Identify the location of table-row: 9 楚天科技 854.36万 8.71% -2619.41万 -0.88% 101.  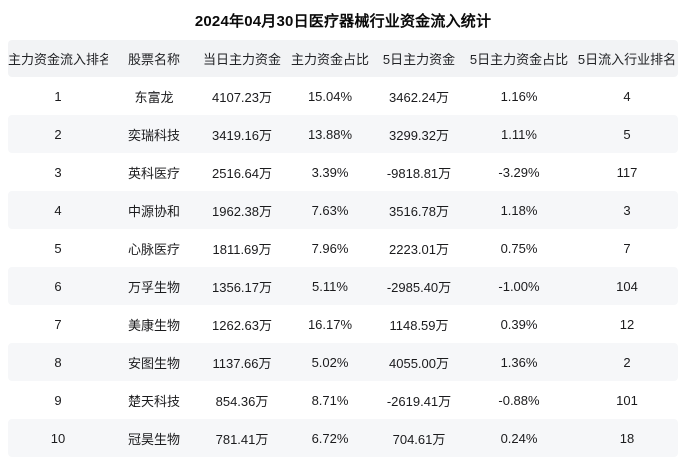
(343, 400).